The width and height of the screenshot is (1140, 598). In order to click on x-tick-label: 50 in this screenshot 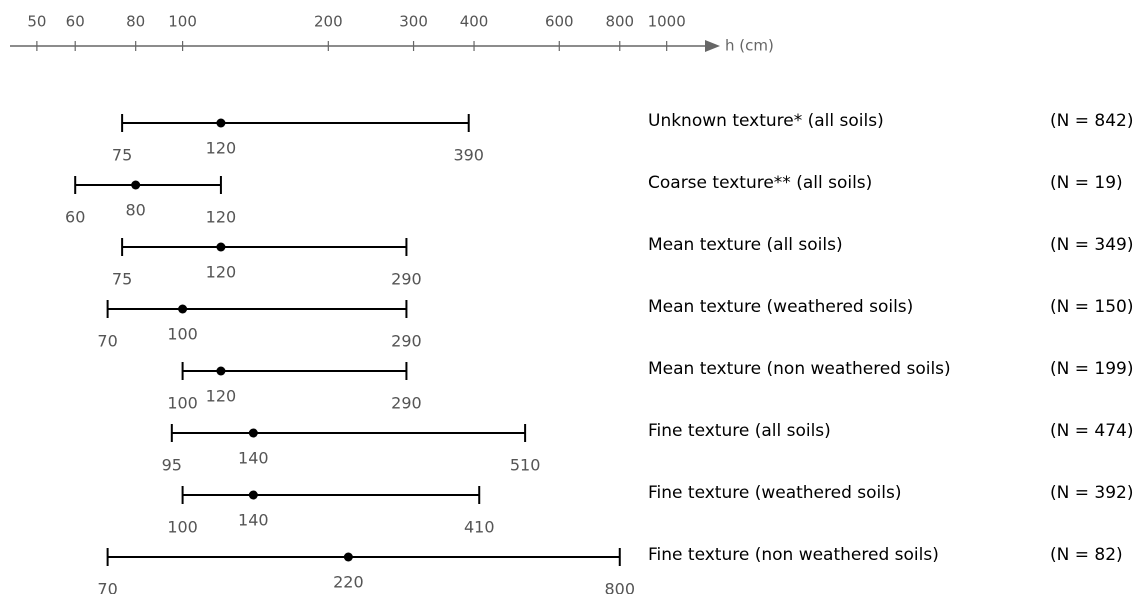, I will do `click(36, 22)`.